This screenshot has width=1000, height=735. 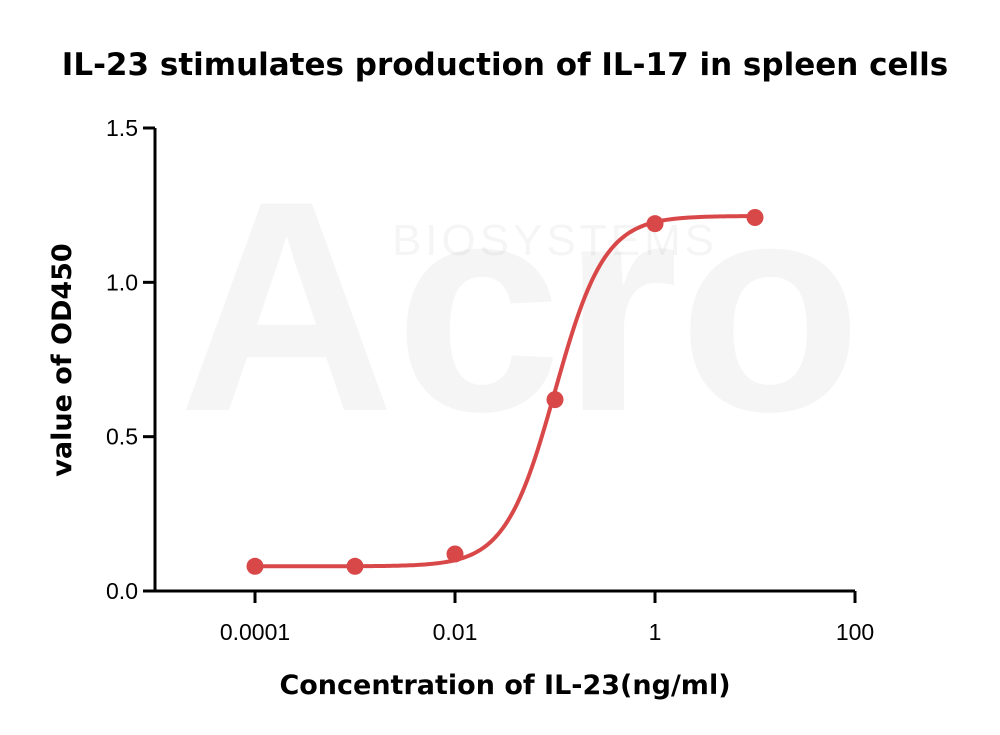 I want to click on y-tick-label: 1.5, so click(x=122, y=128).